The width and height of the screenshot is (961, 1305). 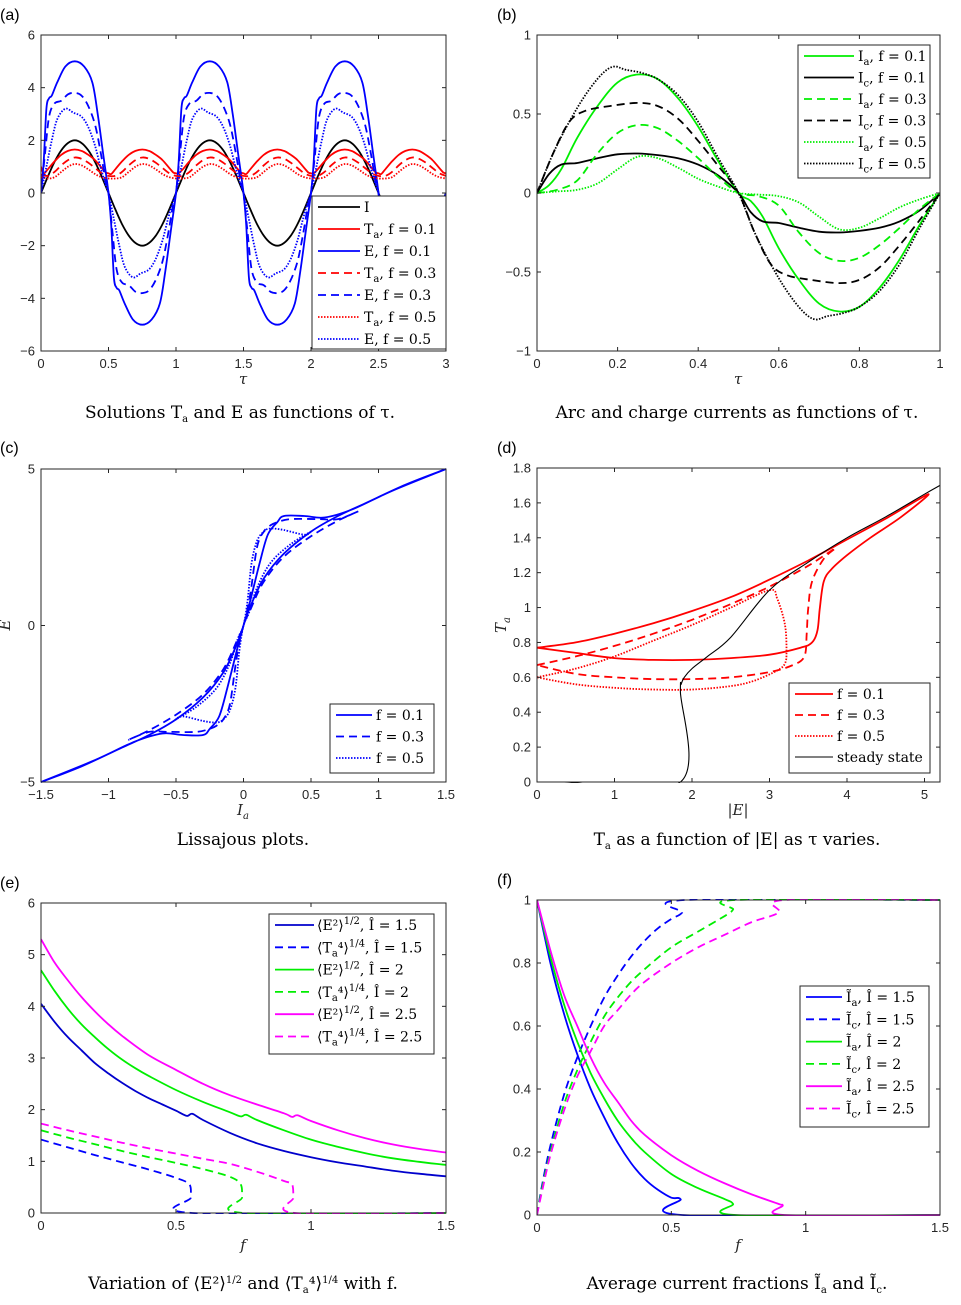 I want to click on y-tick-label: −5, so click(x=27, y=782).